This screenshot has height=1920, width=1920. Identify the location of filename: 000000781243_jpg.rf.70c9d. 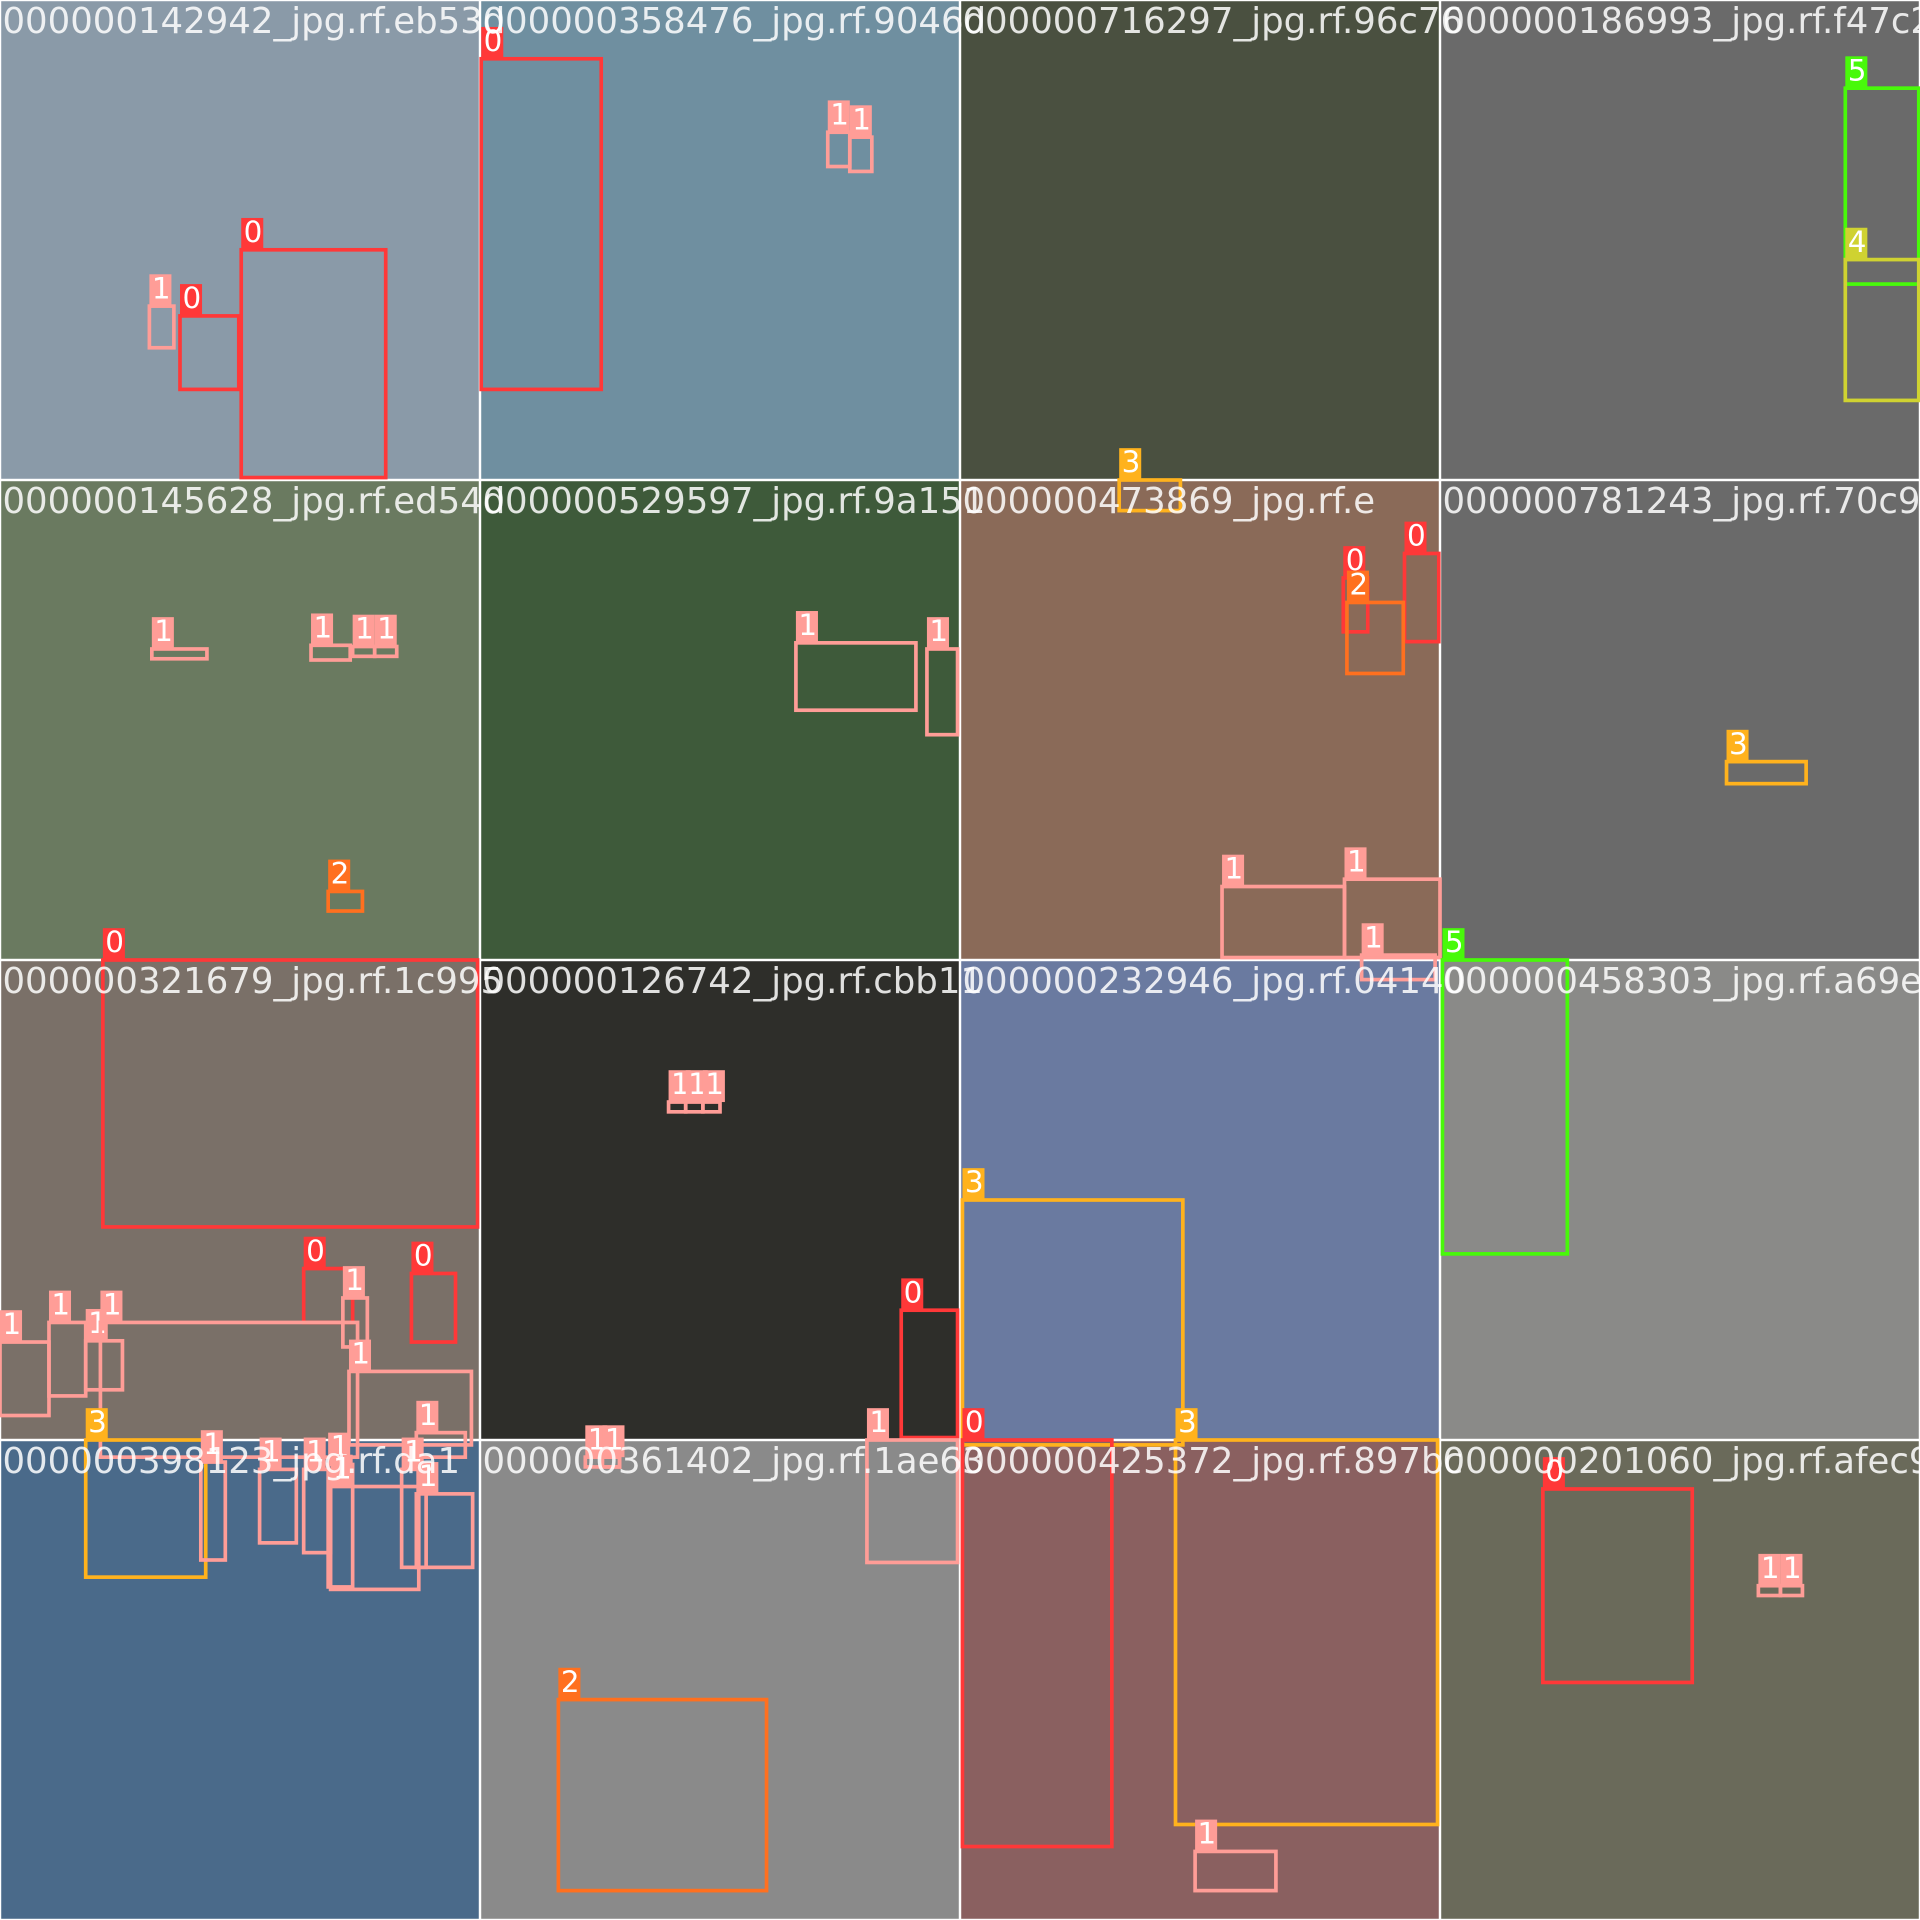
(1681, 501).